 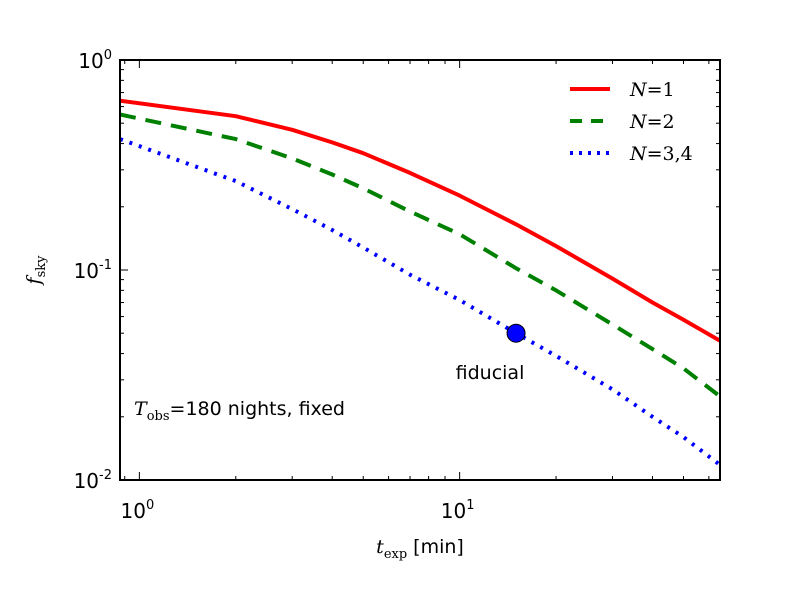 I want to click on x-tick-label: 100, so click(x=138, y=510).